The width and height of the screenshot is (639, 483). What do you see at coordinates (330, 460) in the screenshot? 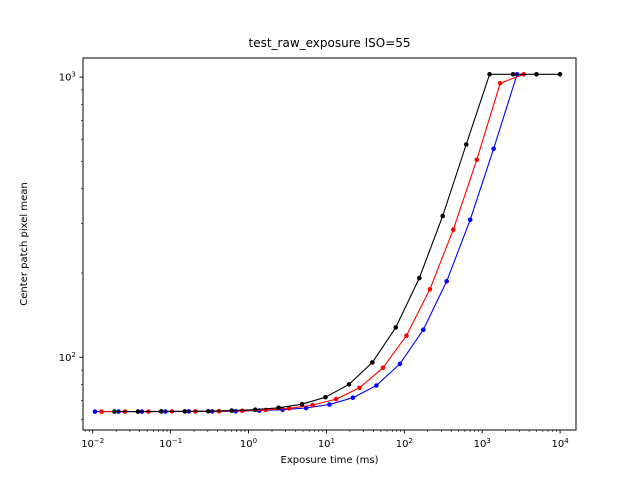
I see `x-axis-label: Exposure time (ms)` at bounding box center [330, 460].